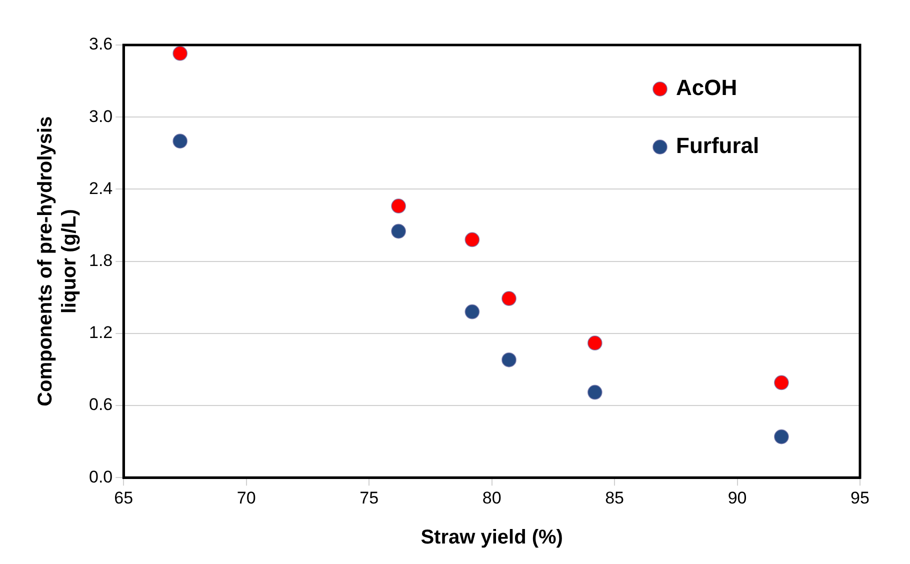 This screenshot has height=564, width=910. Describe the element at coordinates (100, 116) in the screenshot. I see `y-tick-label: 3.0` at that location.